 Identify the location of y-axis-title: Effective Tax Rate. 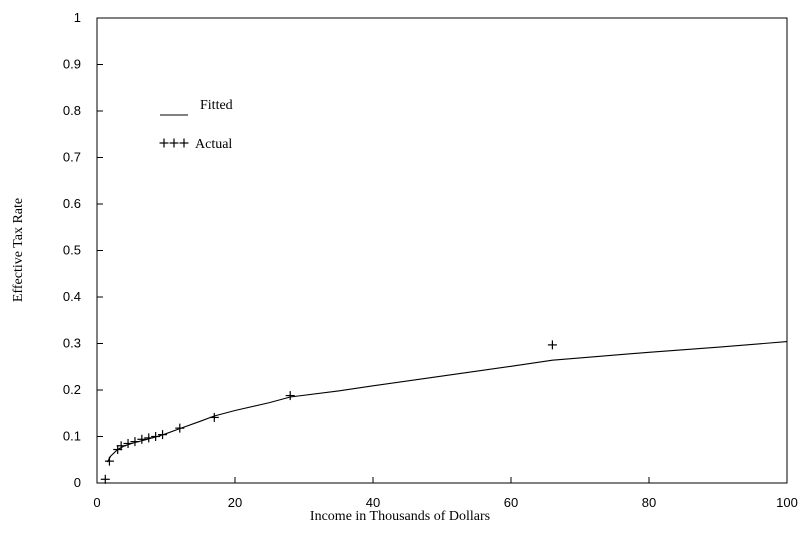
(18, 250).